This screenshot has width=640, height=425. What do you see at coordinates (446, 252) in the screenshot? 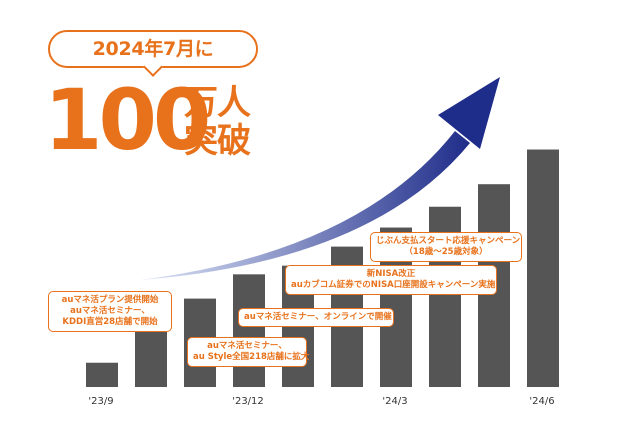
I see `annotation-jibun-payment-line2: （18歳～25歳対象）` at bounding box center [446, 252].